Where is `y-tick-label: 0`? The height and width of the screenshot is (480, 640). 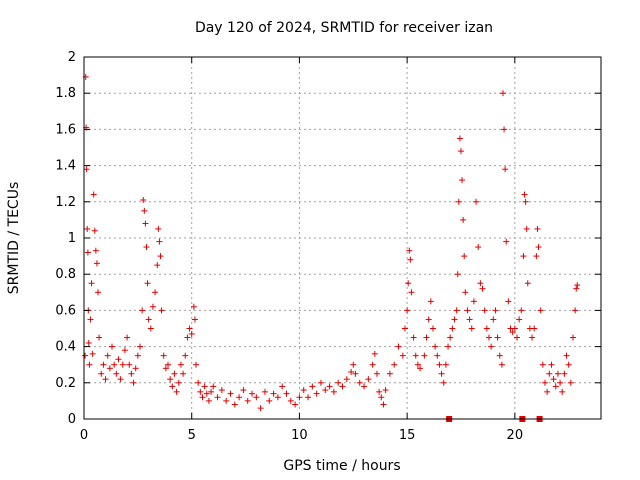
y-tick-label: 0 is located at coordinates (72, 419).